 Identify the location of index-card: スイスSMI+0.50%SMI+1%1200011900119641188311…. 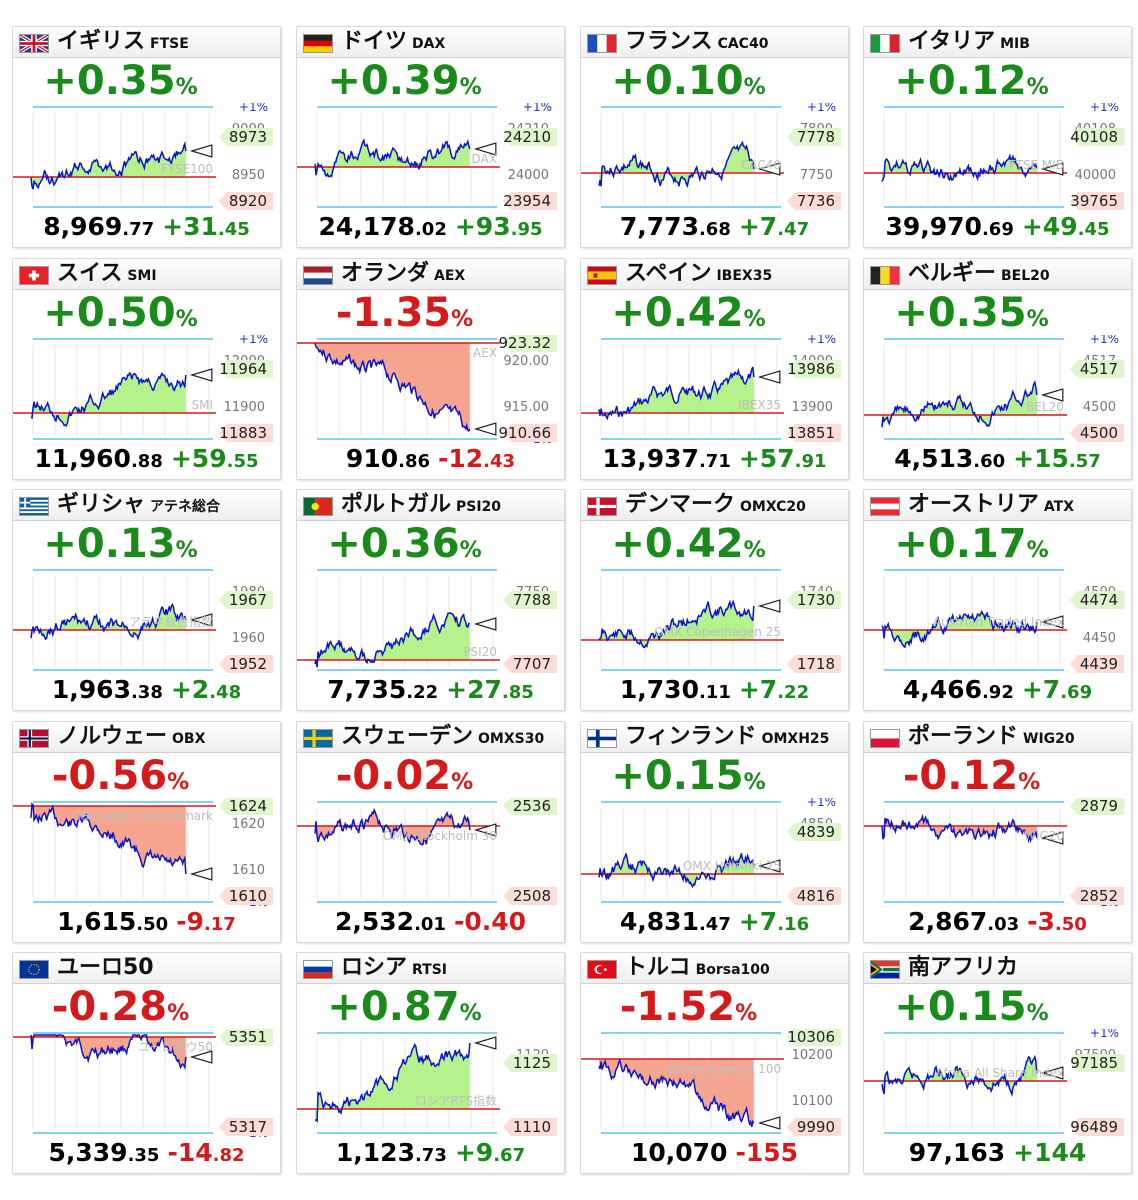
(146, 369).